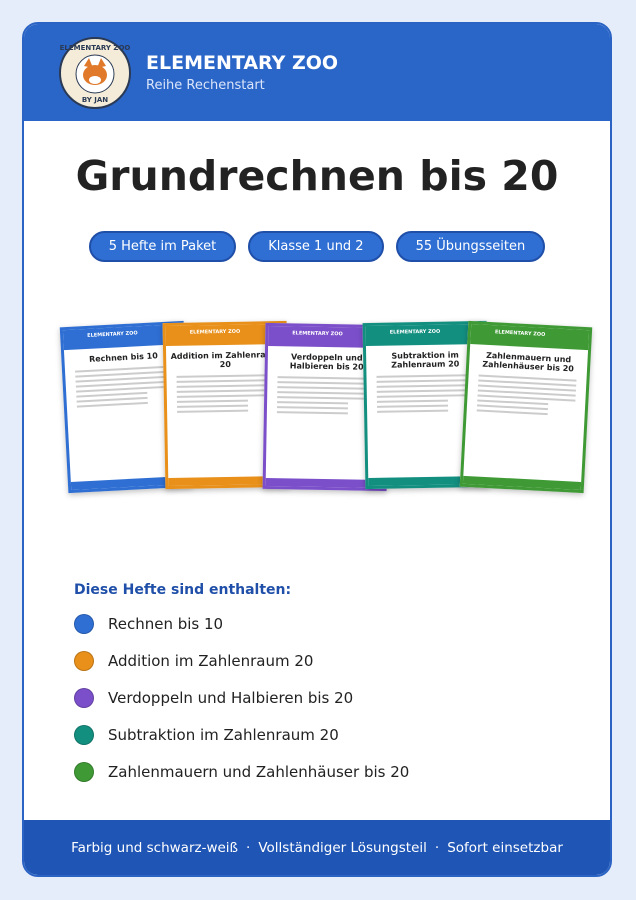  Describe the element at coordinates (425, 360) in the screenshot. I see `cover-title: Subtraktion im Zahlenraum 20` at that location.